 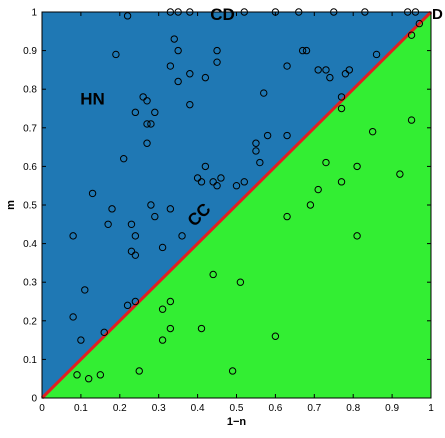 I want to click on x-tick-label: 0.4, so click(x=198, y=408).